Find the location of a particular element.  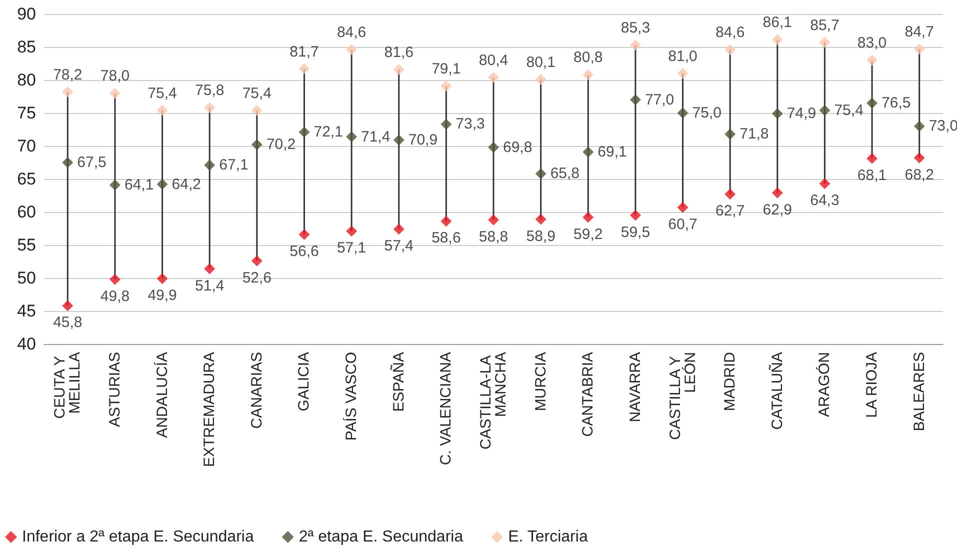

data-label: 58,9 is located at coordinates (541, 236).